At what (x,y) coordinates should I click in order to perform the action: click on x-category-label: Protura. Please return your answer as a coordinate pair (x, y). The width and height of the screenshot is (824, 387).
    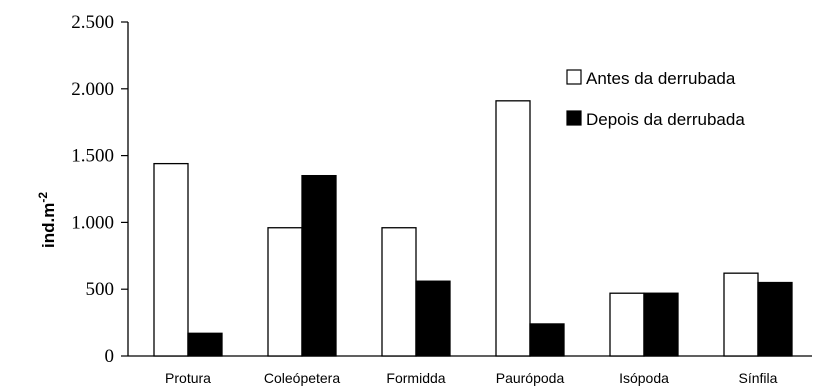
    Looking at the image, I should click on (188, 378).